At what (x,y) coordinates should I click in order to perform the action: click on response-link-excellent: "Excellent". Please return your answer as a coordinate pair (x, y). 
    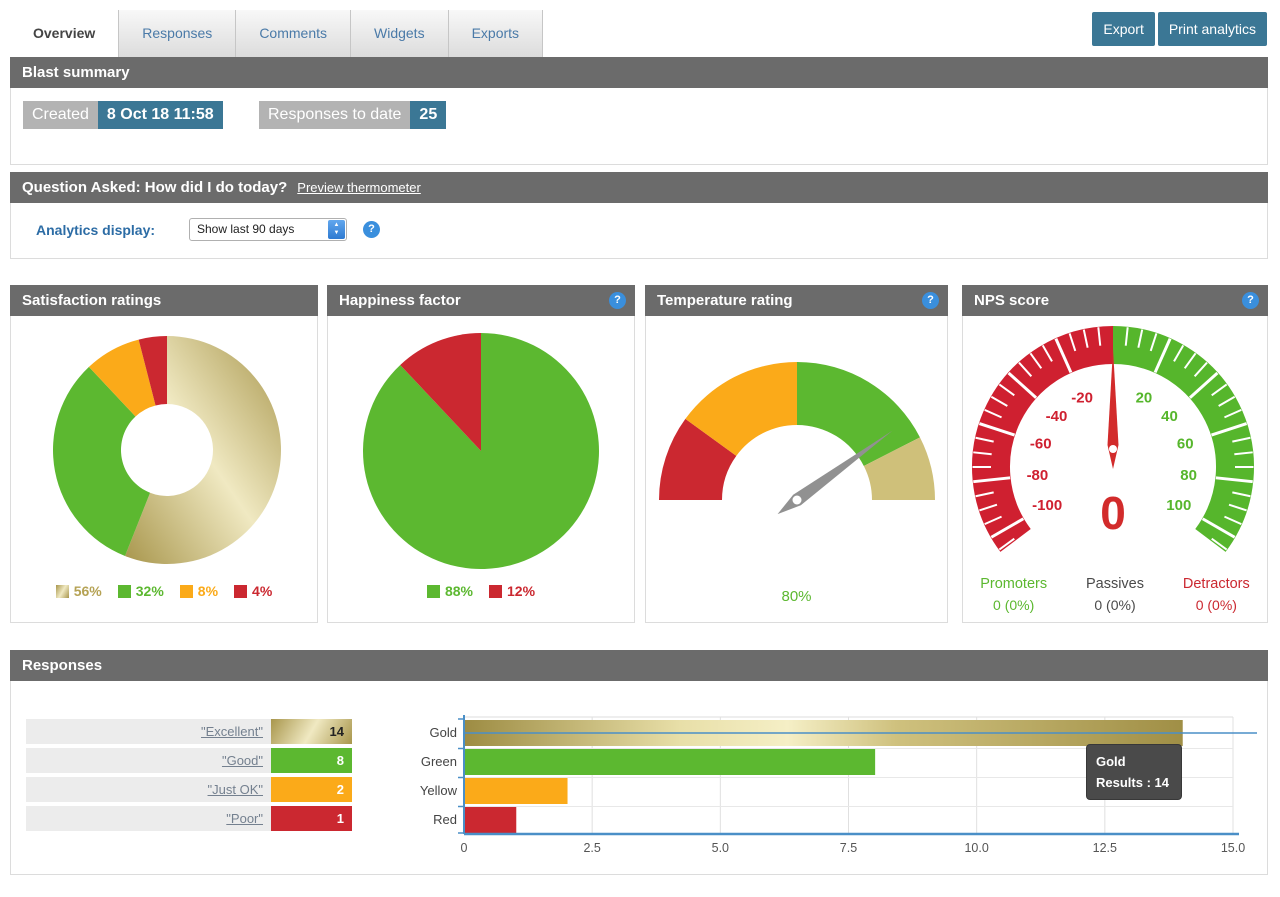
    Looking at the image, I should click on (232, 731).